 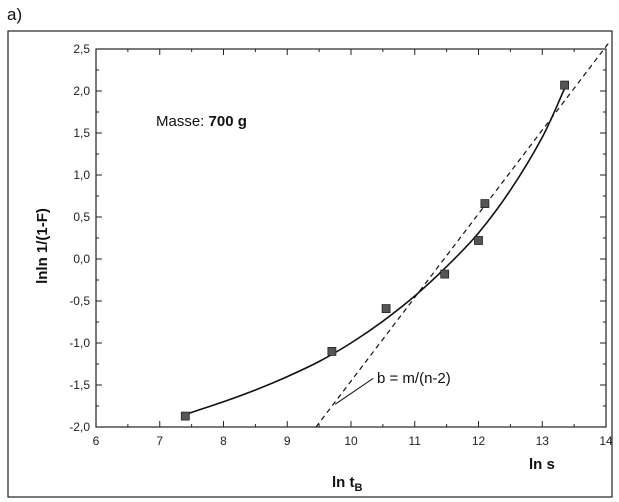 What do you see at coordinates (79, 385) in the screenshot?
I see `y-tick-label: -1,5` at bounding box center [79, 385].